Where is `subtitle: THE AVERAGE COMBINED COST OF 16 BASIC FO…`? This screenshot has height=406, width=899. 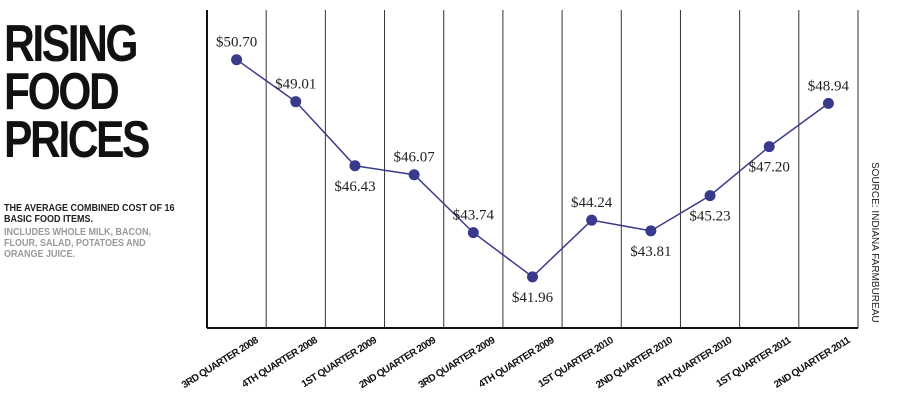 subtitle: THE AVERAGE COMBINED COST OF 16 BASIC FO… is located at coordinates (89, 214).